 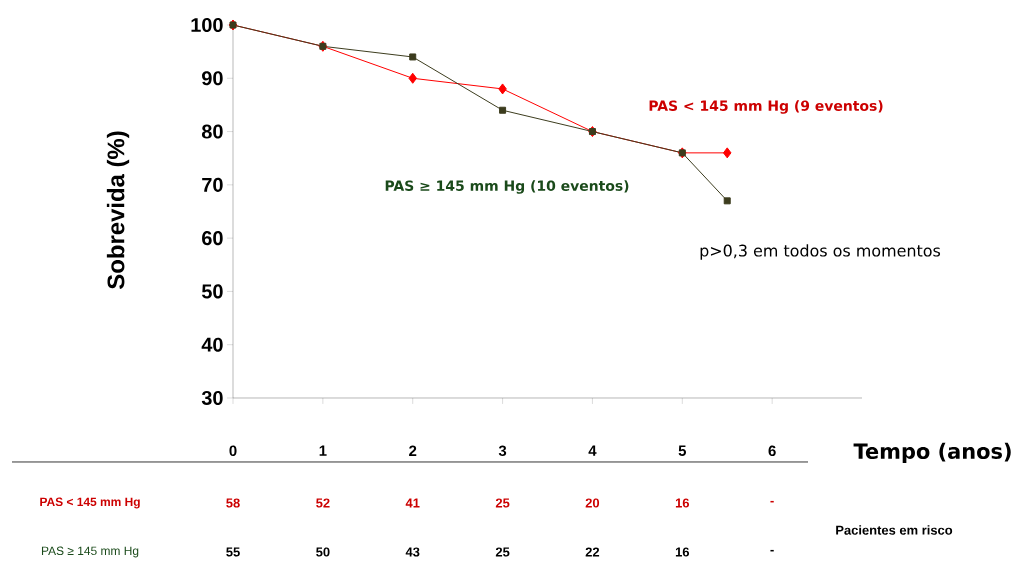 I want to click on y-tick-label: 90, so click(x=212, y=78).